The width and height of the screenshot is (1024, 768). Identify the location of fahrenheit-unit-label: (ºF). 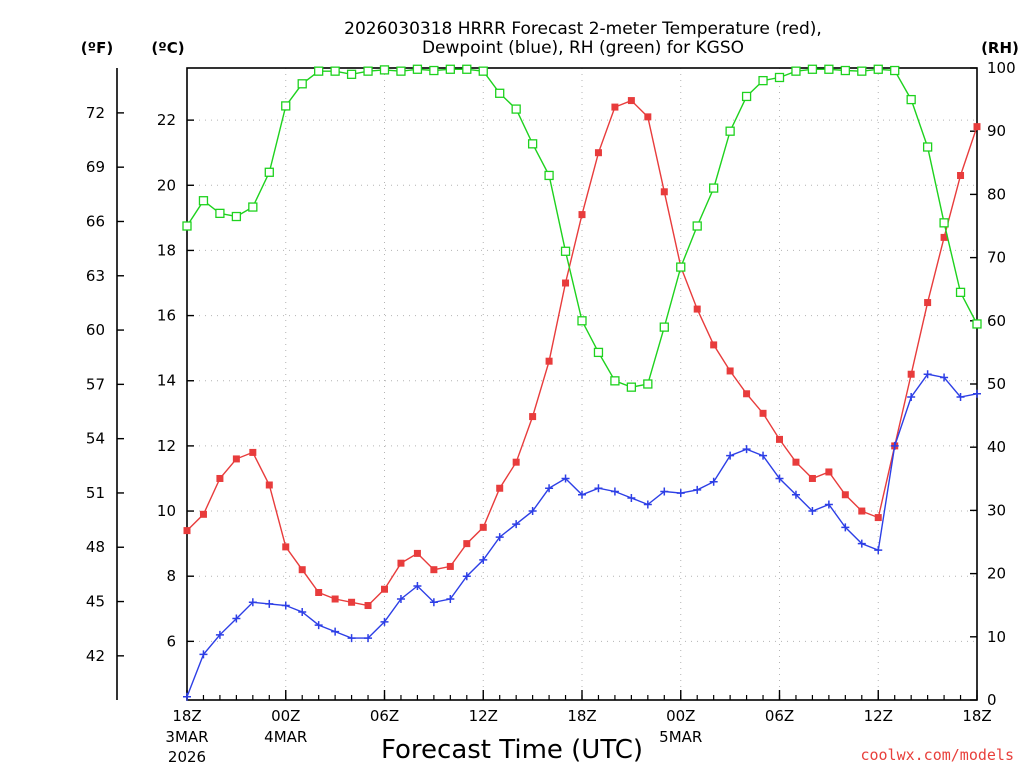
(97, 48).